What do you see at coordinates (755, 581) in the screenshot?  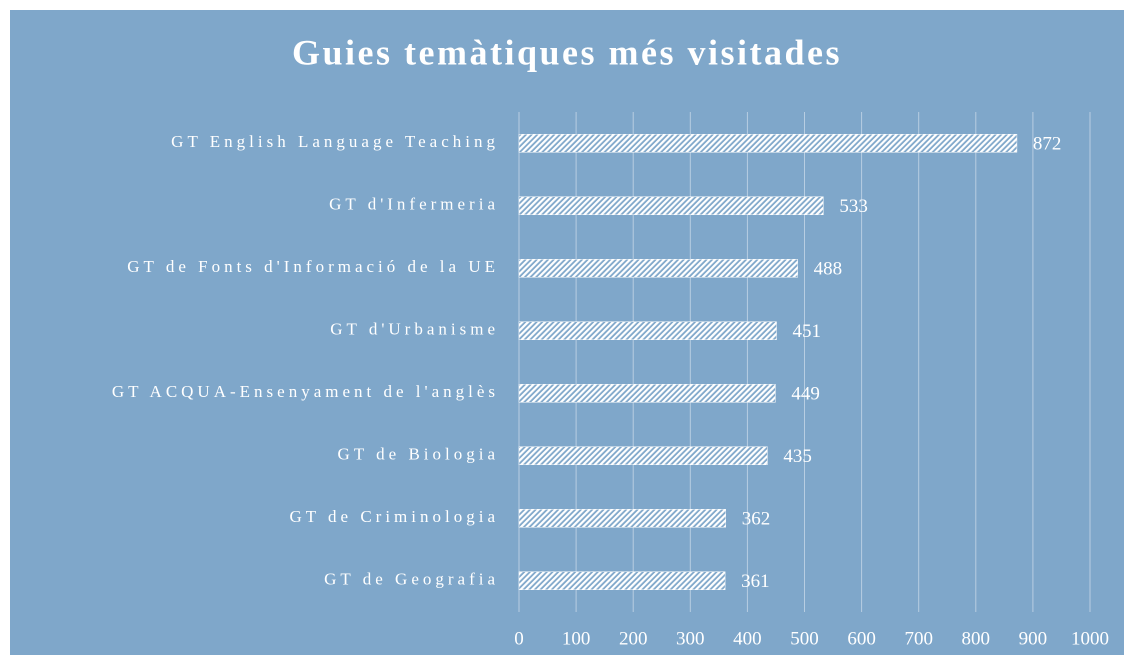 I see `value-label: 361` at bounding box center [755, 581].